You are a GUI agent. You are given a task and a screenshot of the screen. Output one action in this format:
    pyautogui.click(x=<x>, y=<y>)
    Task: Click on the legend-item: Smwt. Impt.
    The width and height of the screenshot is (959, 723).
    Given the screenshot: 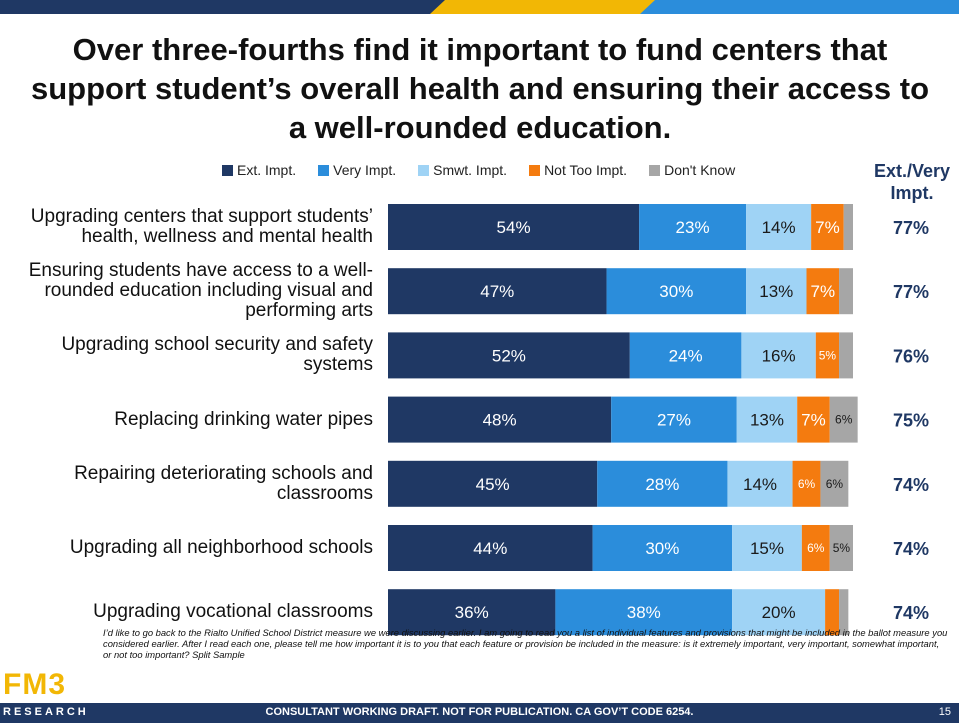 What is the action you would take?
    pyautogui.click(x=462, y=170)
    